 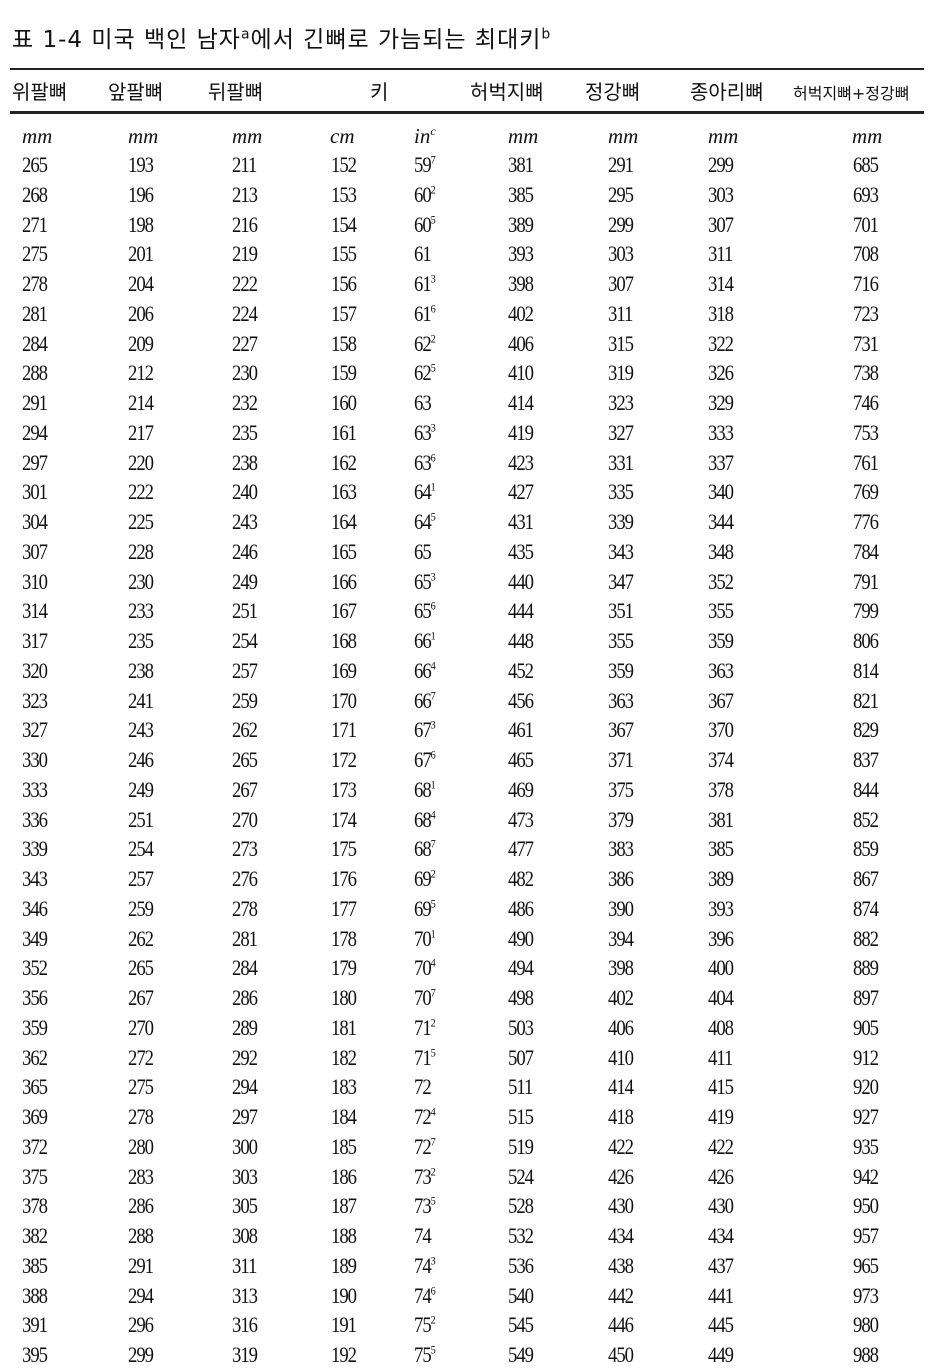 What do you see at coordinates (344, 1027) in the screenshot?
I see `cell-value: 181` at bounding box center [344, 1027].